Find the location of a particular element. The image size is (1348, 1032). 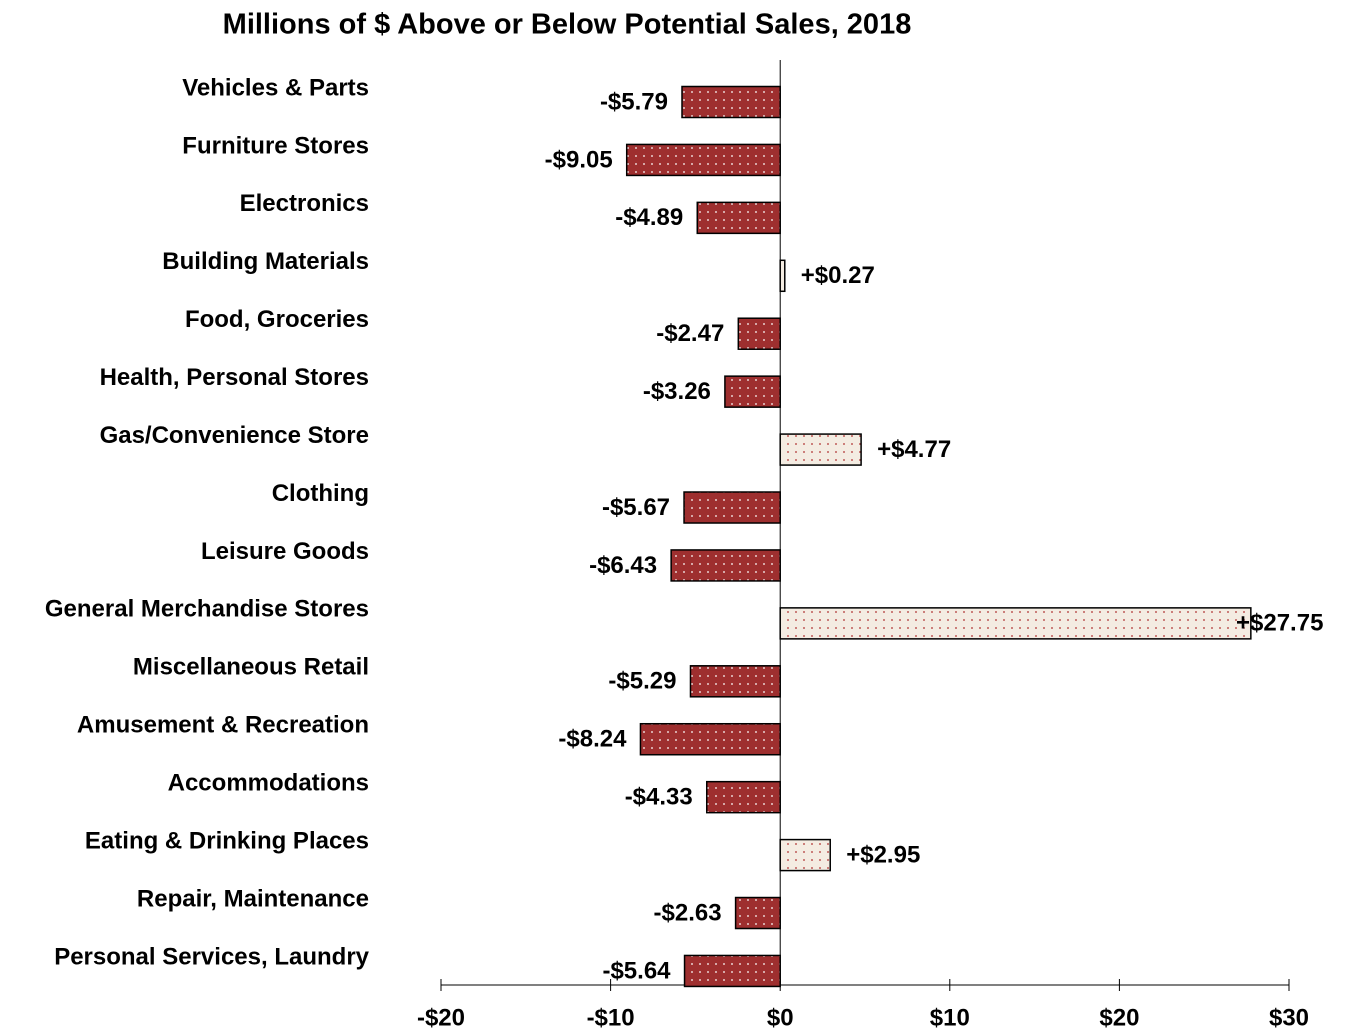

category-label: Repair, Maintenance is located at coordinates (253, 898).